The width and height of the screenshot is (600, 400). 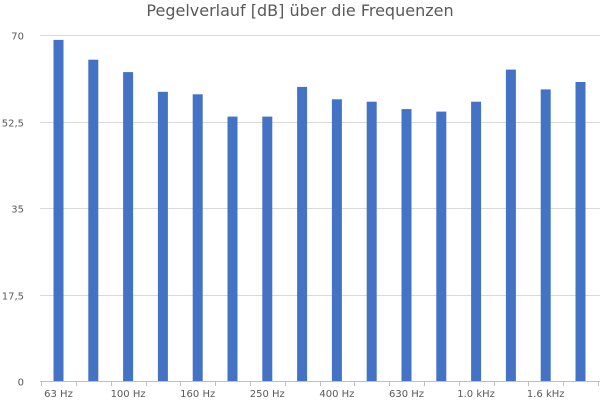 What do you see at coordinates (197, 394) in the screenshot?
I see `x-tick-label: 160 Hz` at bounding box center [197, 394].